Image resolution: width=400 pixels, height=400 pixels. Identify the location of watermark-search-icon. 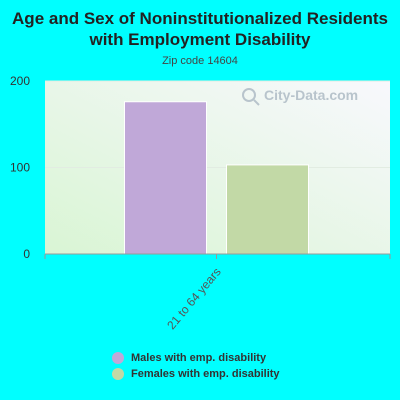
(249, 95).